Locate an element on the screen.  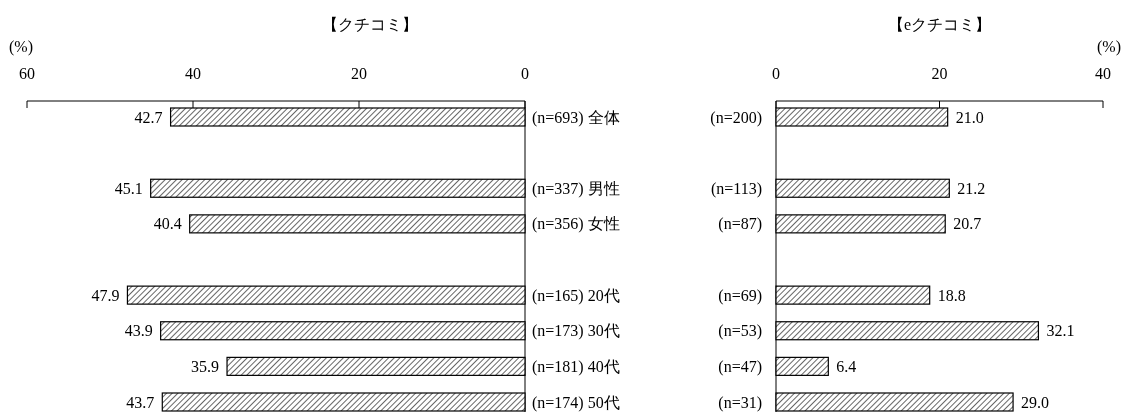
data-label: 47.9 is located at coordinates (105, 295).